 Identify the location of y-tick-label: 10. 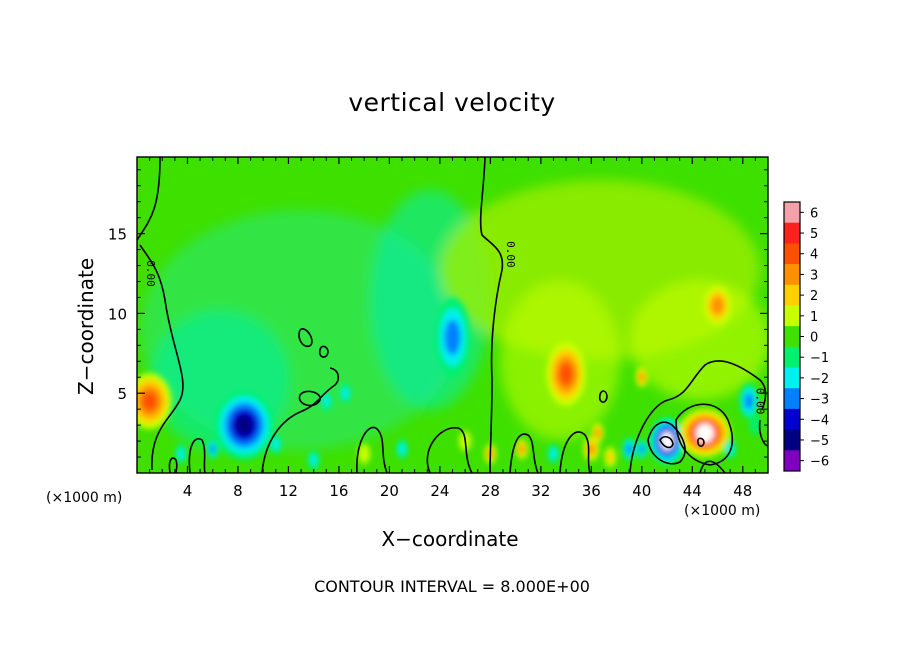
(117, 314).